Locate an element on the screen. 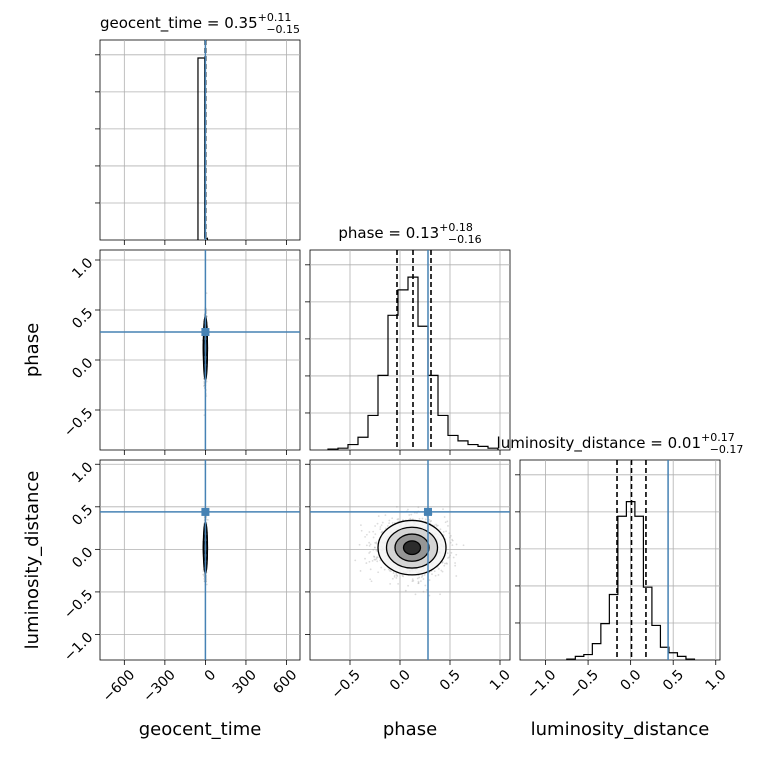 The image size is (760, 760). panel-phase-luminosity_distance is located at coordinates (408, 562).